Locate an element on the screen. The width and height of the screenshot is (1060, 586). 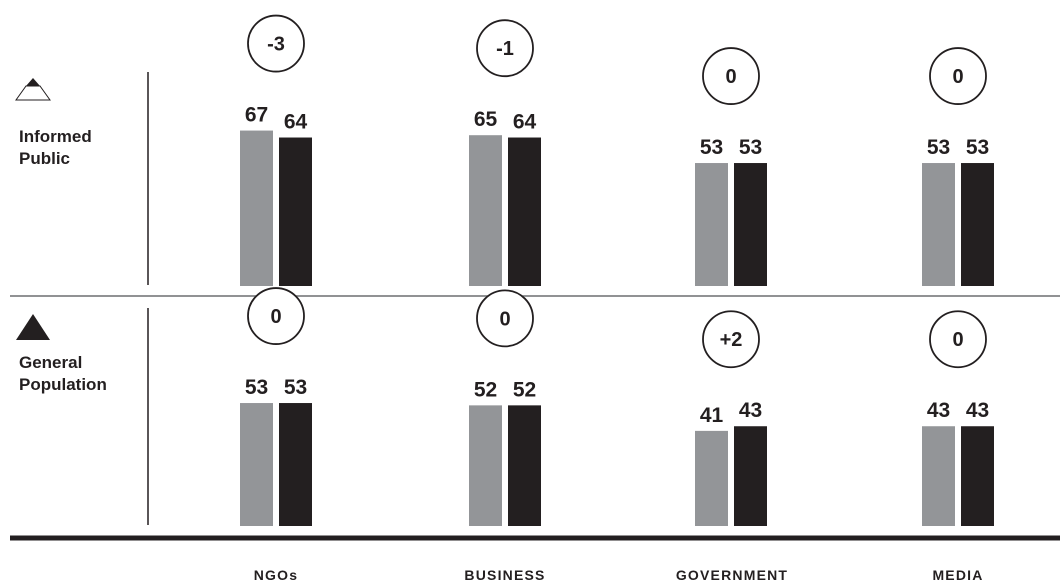
general-population-business-bar-current is located at coordinates (524, 465).